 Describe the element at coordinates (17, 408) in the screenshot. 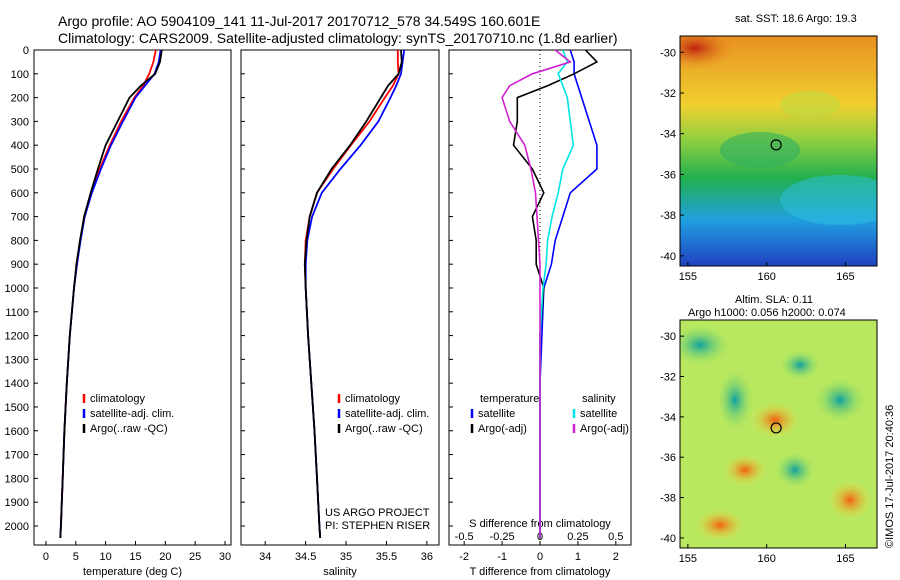

I see `depth-tick-label: 1500` at that location.